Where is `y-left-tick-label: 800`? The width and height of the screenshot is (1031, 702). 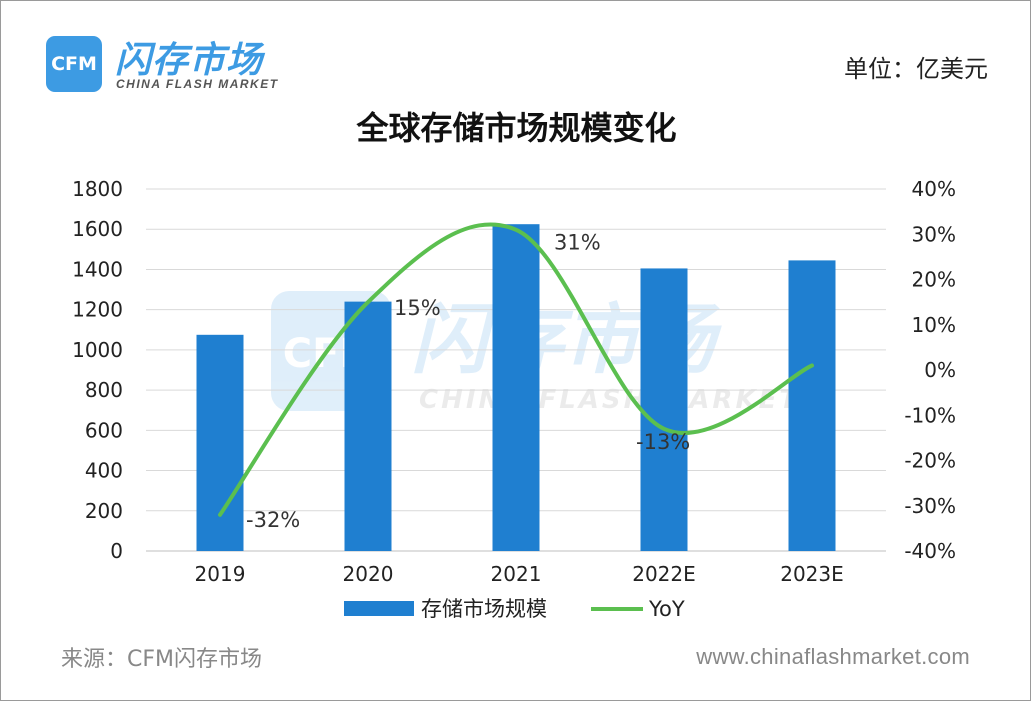 y-left-tick-label: 800 is located at coordinates (104, 390).